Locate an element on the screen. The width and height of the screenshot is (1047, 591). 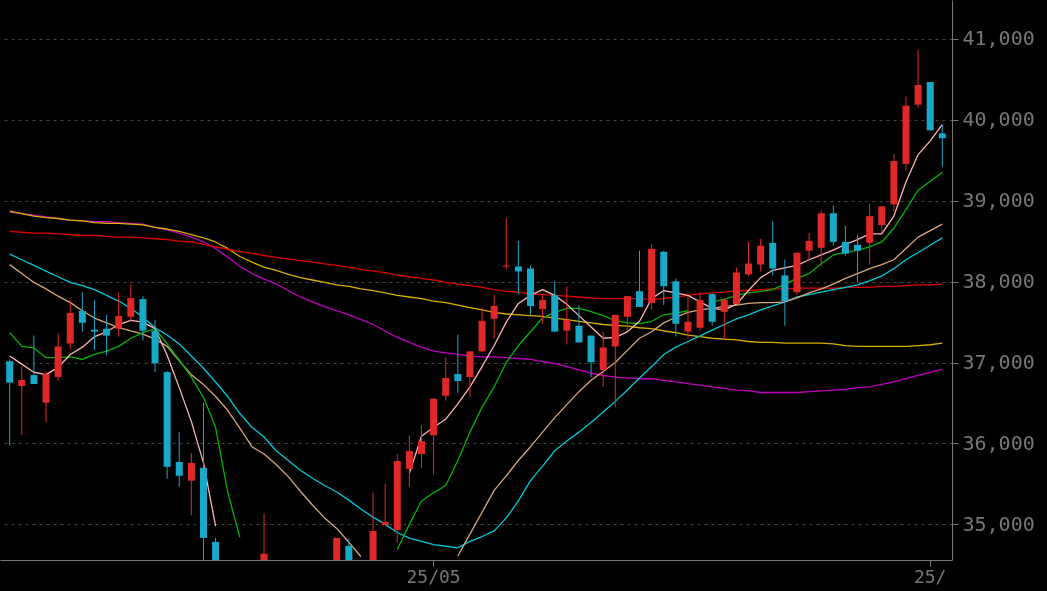
y-tick-label: 35,000 is located at coordinates (998, 523).